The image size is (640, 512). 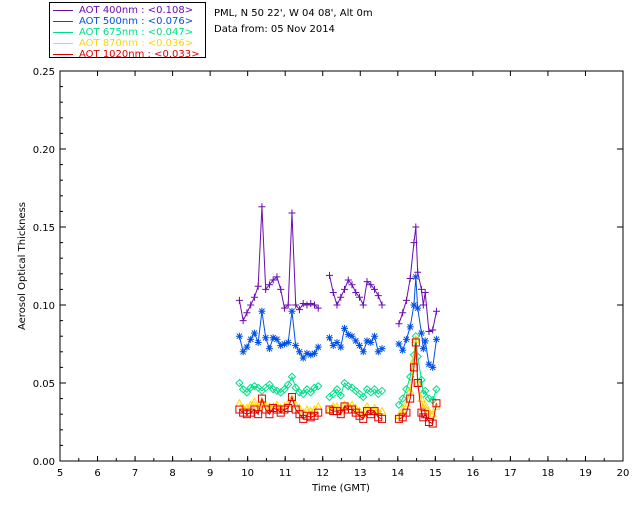 What do you see at coordinates (510, 473) in the screenshot?
I see `x-tick-label: 17` at bounding box center [510, 473].